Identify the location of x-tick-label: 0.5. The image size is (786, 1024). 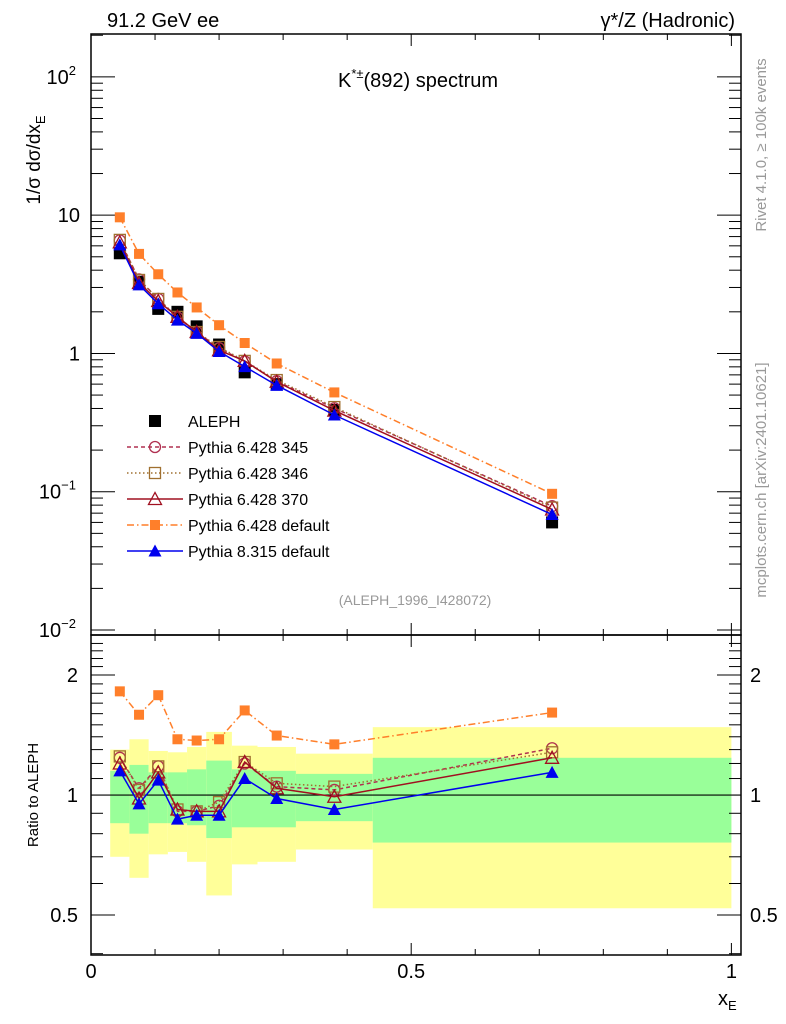
(411, 972).